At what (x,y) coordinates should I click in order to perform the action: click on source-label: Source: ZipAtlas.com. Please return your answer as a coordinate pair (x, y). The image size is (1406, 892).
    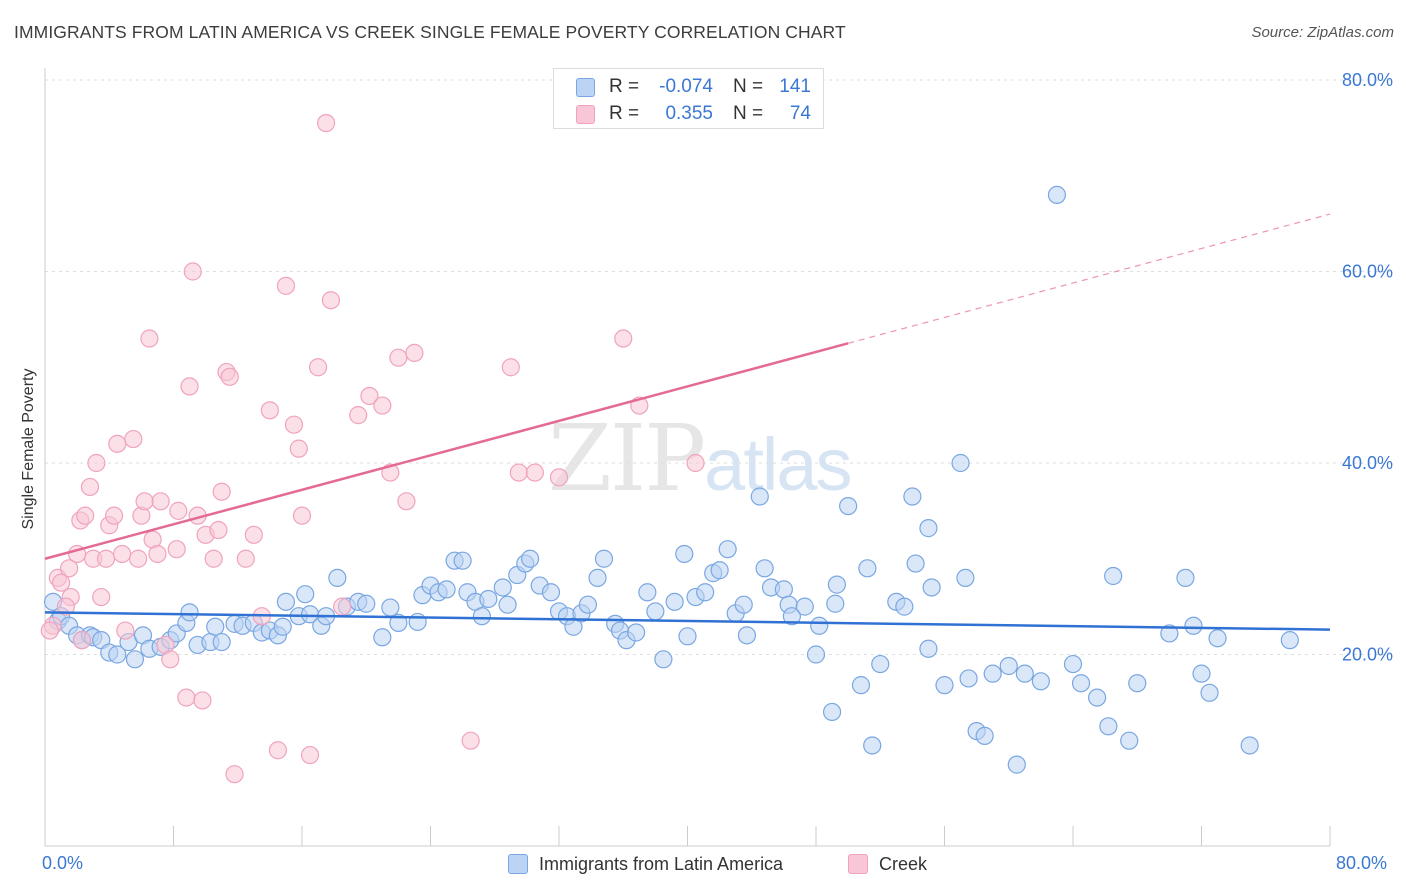
    Looking at the image, I should click on (1322, 32).